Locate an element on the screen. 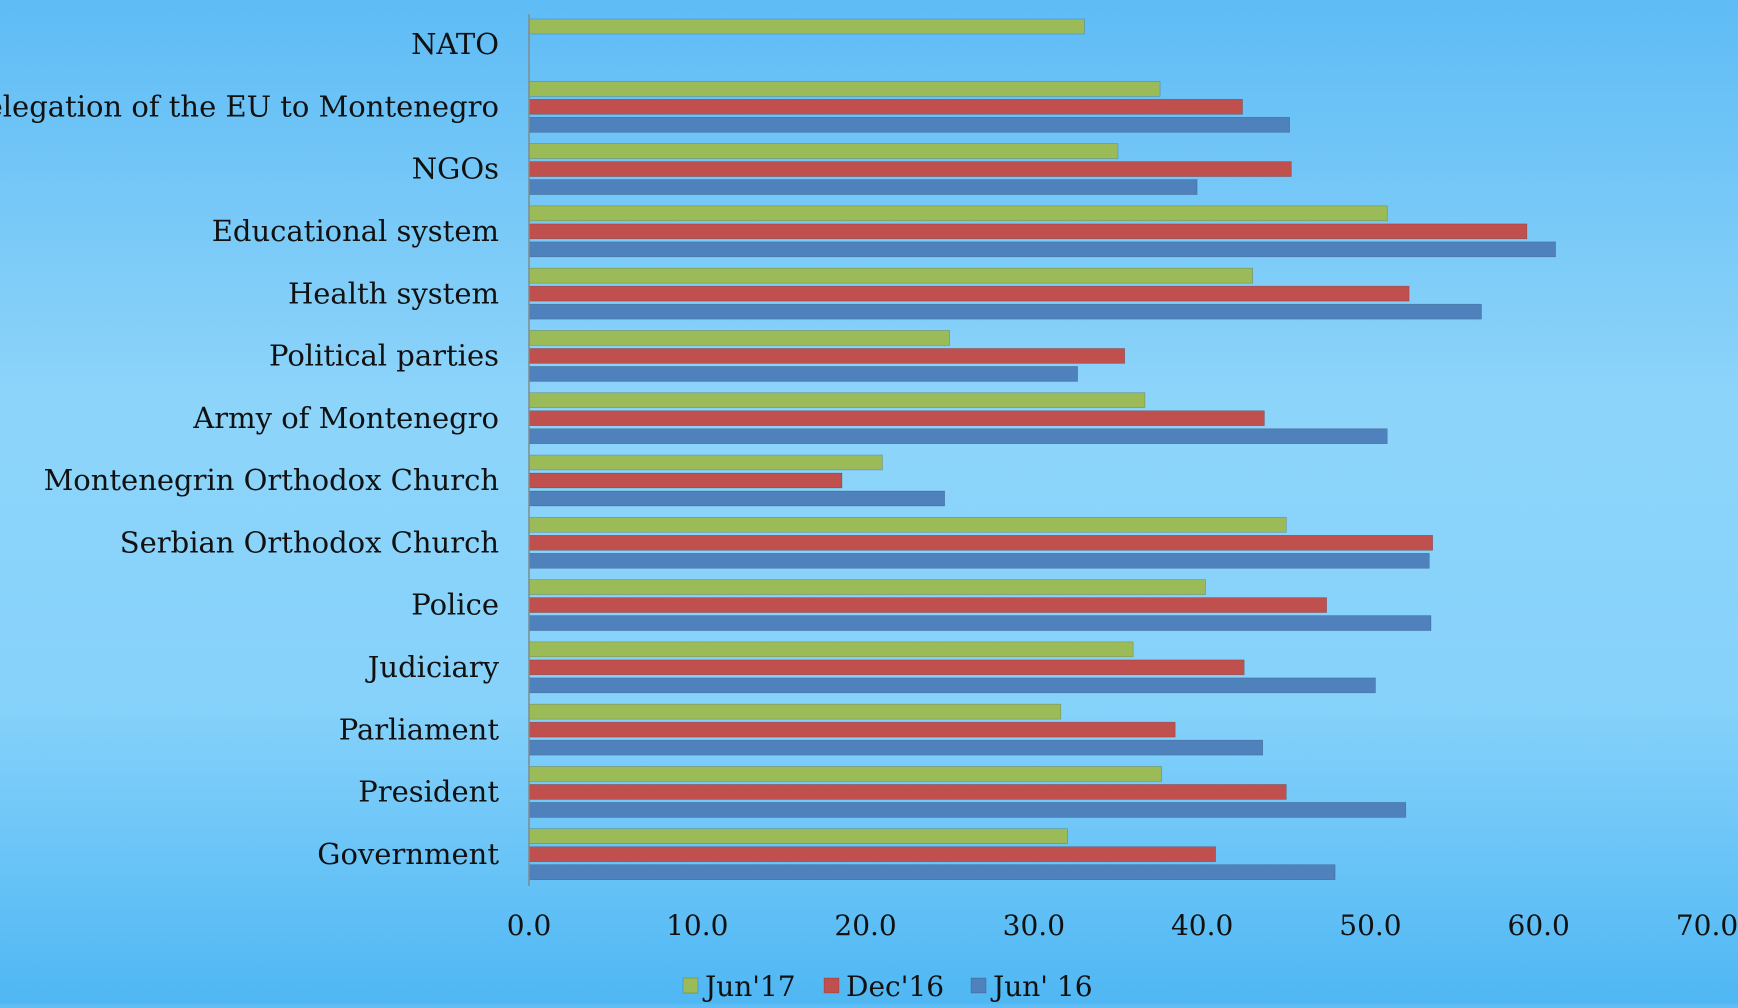  category-label: Montenegrin Orthodox Church is located at coordinates (271, 480).